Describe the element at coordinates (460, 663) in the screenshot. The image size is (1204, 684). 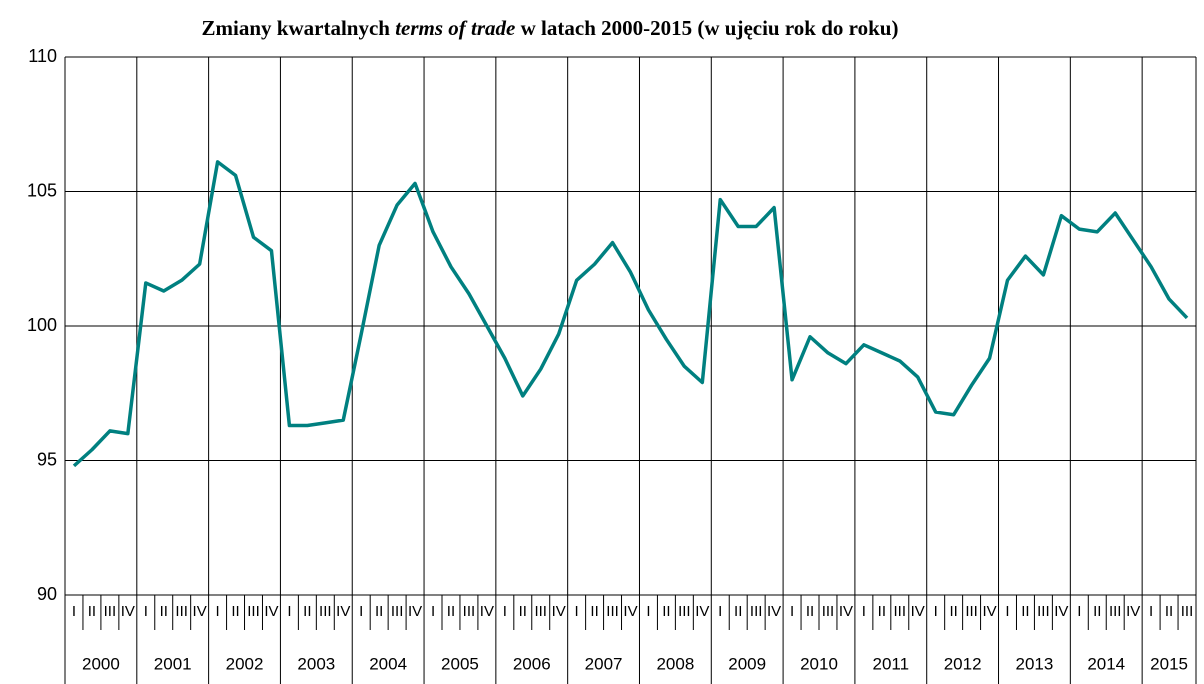
I see `year-label: 2005` at that location.